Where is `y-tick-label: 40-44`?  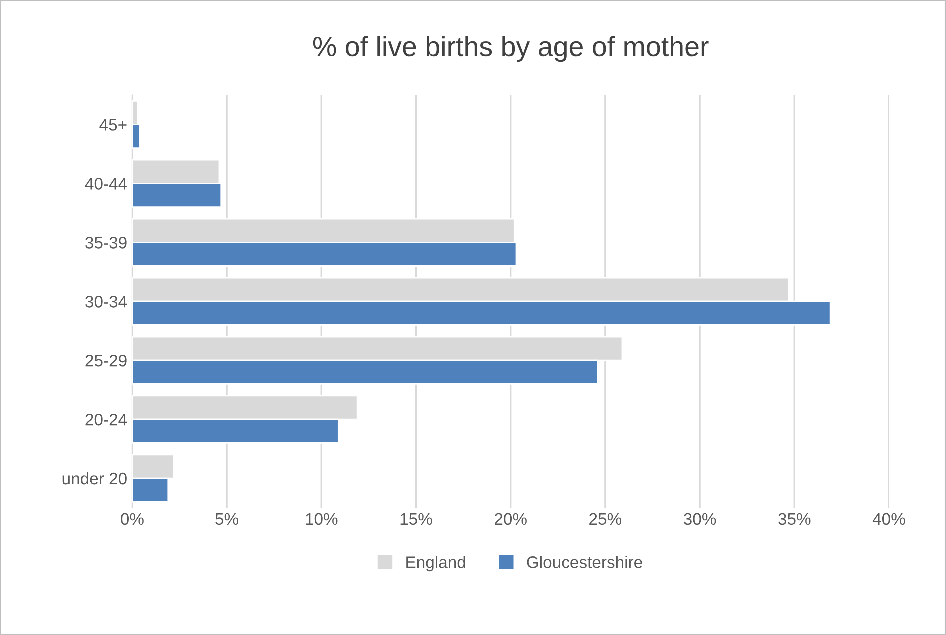
y-tick-label: 40-44 is located at coordinates (106, 184).